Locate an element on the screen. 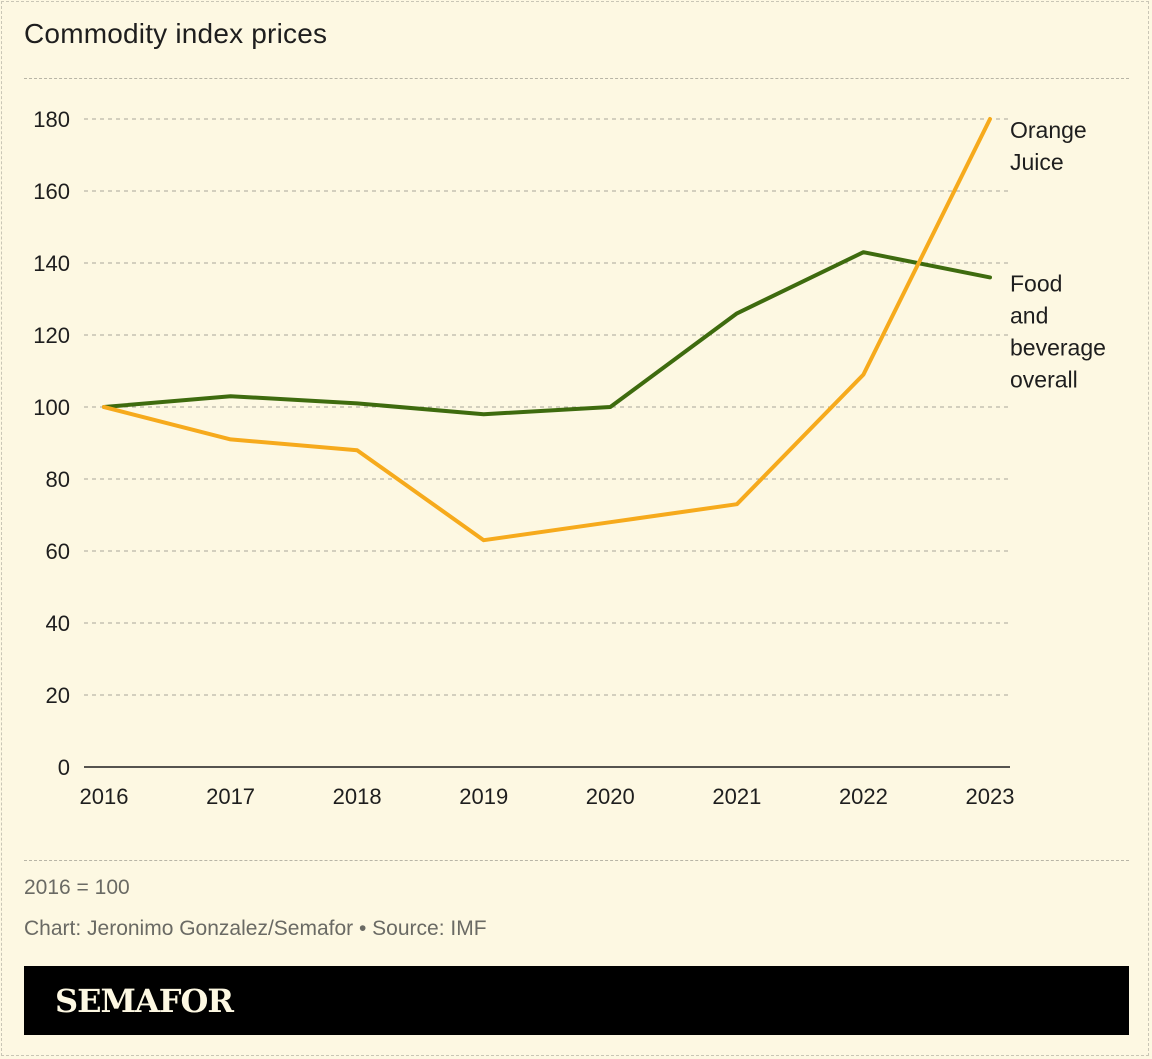 The width and height of the screenshot is (1152, 1059). series-label-line: beverage is located at coordinates (1058, 347).